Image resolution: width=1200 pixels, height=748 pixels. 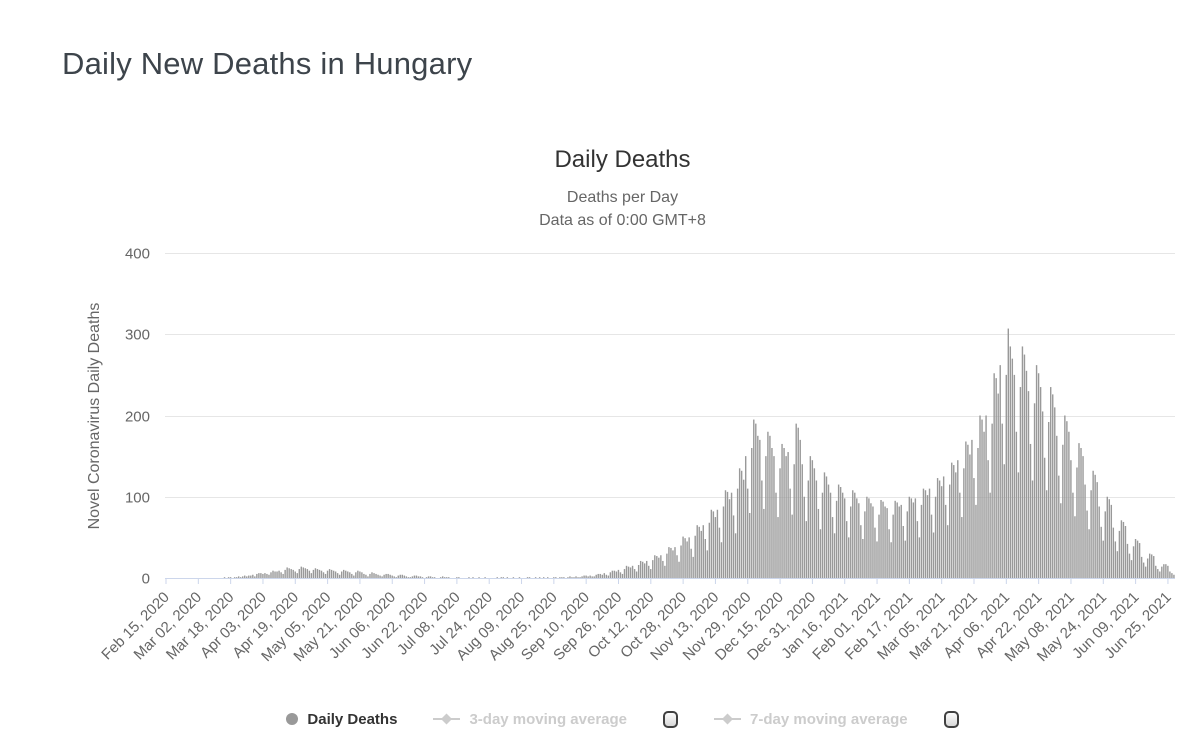 What do you see at coordinates (146, 579) in the screenshot?
I see `svg-text: 0` at bounding box center [146, 579].